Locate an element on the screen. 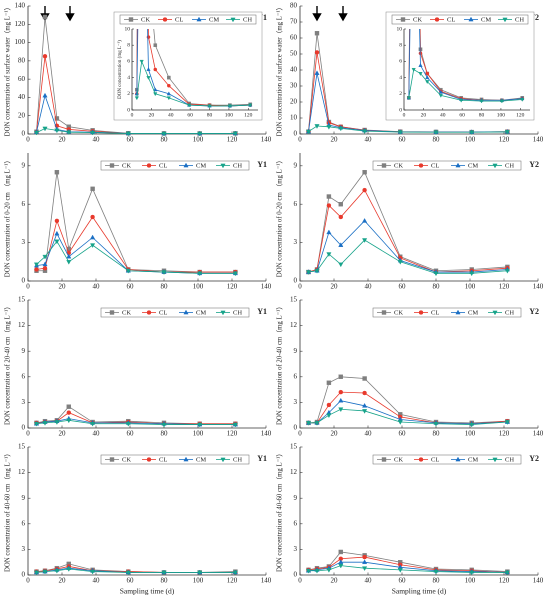 This screenshot has height=602, width=550. y-tick-label: 100 is located at coordinates (20, 42).